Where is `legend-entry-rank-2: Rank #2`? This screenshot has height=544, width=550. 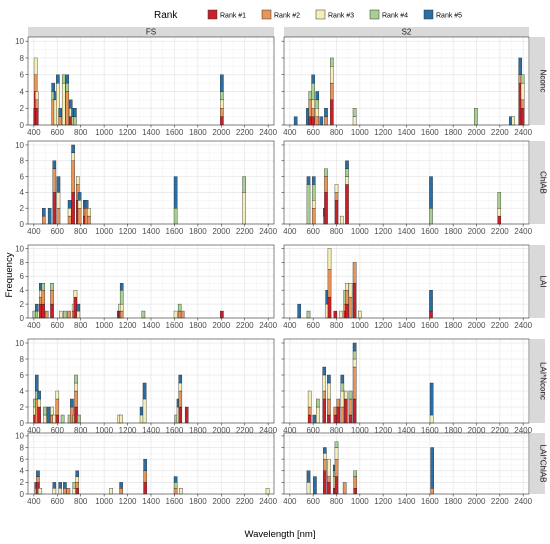 legend-entry-rank-2: Rank #2 is located at coordinates (280, 14).